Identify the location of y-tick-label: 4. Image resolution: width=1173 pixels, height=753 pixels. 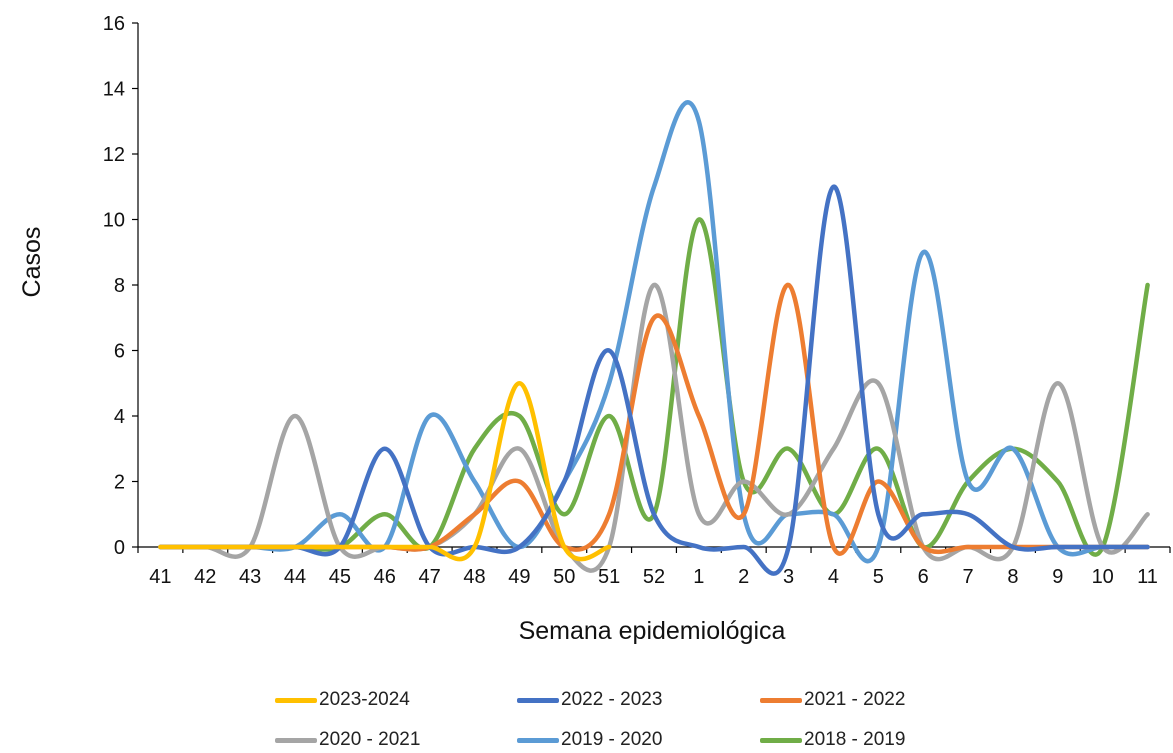
(119, 417).